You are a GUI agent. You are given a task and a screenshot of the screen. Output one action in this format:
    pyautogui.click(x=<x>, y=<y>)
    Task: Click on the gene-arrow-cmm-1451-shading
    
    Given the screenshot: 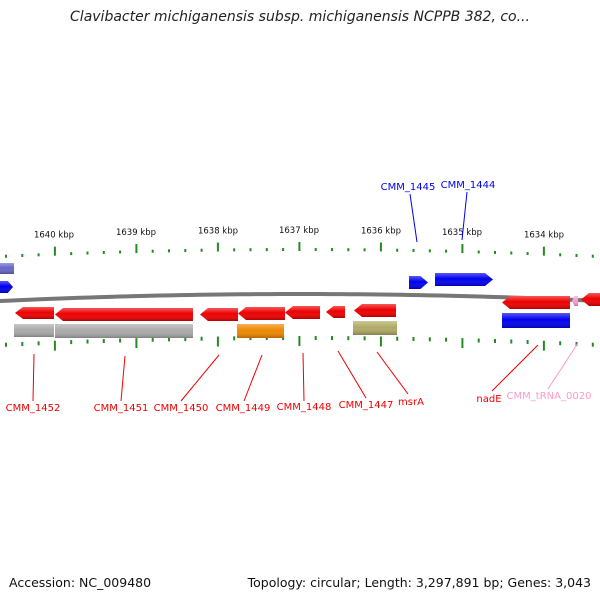 What is the action you would take?
    pyautogui.click(x=124, y=314)
    